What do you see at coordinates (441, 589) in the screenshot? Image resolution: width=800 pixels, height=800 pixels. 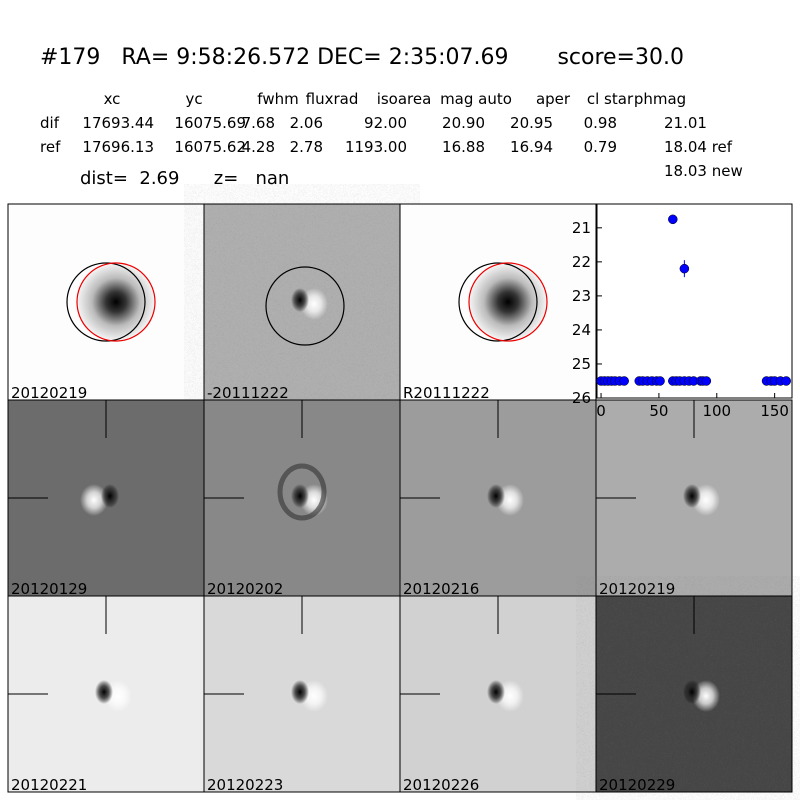 I see `stamp-label: 20120216` at bounding box center [441, 589].